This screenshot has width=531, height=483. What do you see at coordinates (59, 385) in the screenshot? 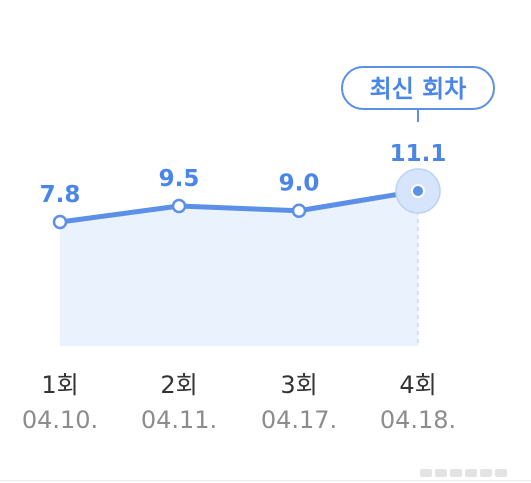
I see `category-label-1: 1회` at bounding box center [59, 385].